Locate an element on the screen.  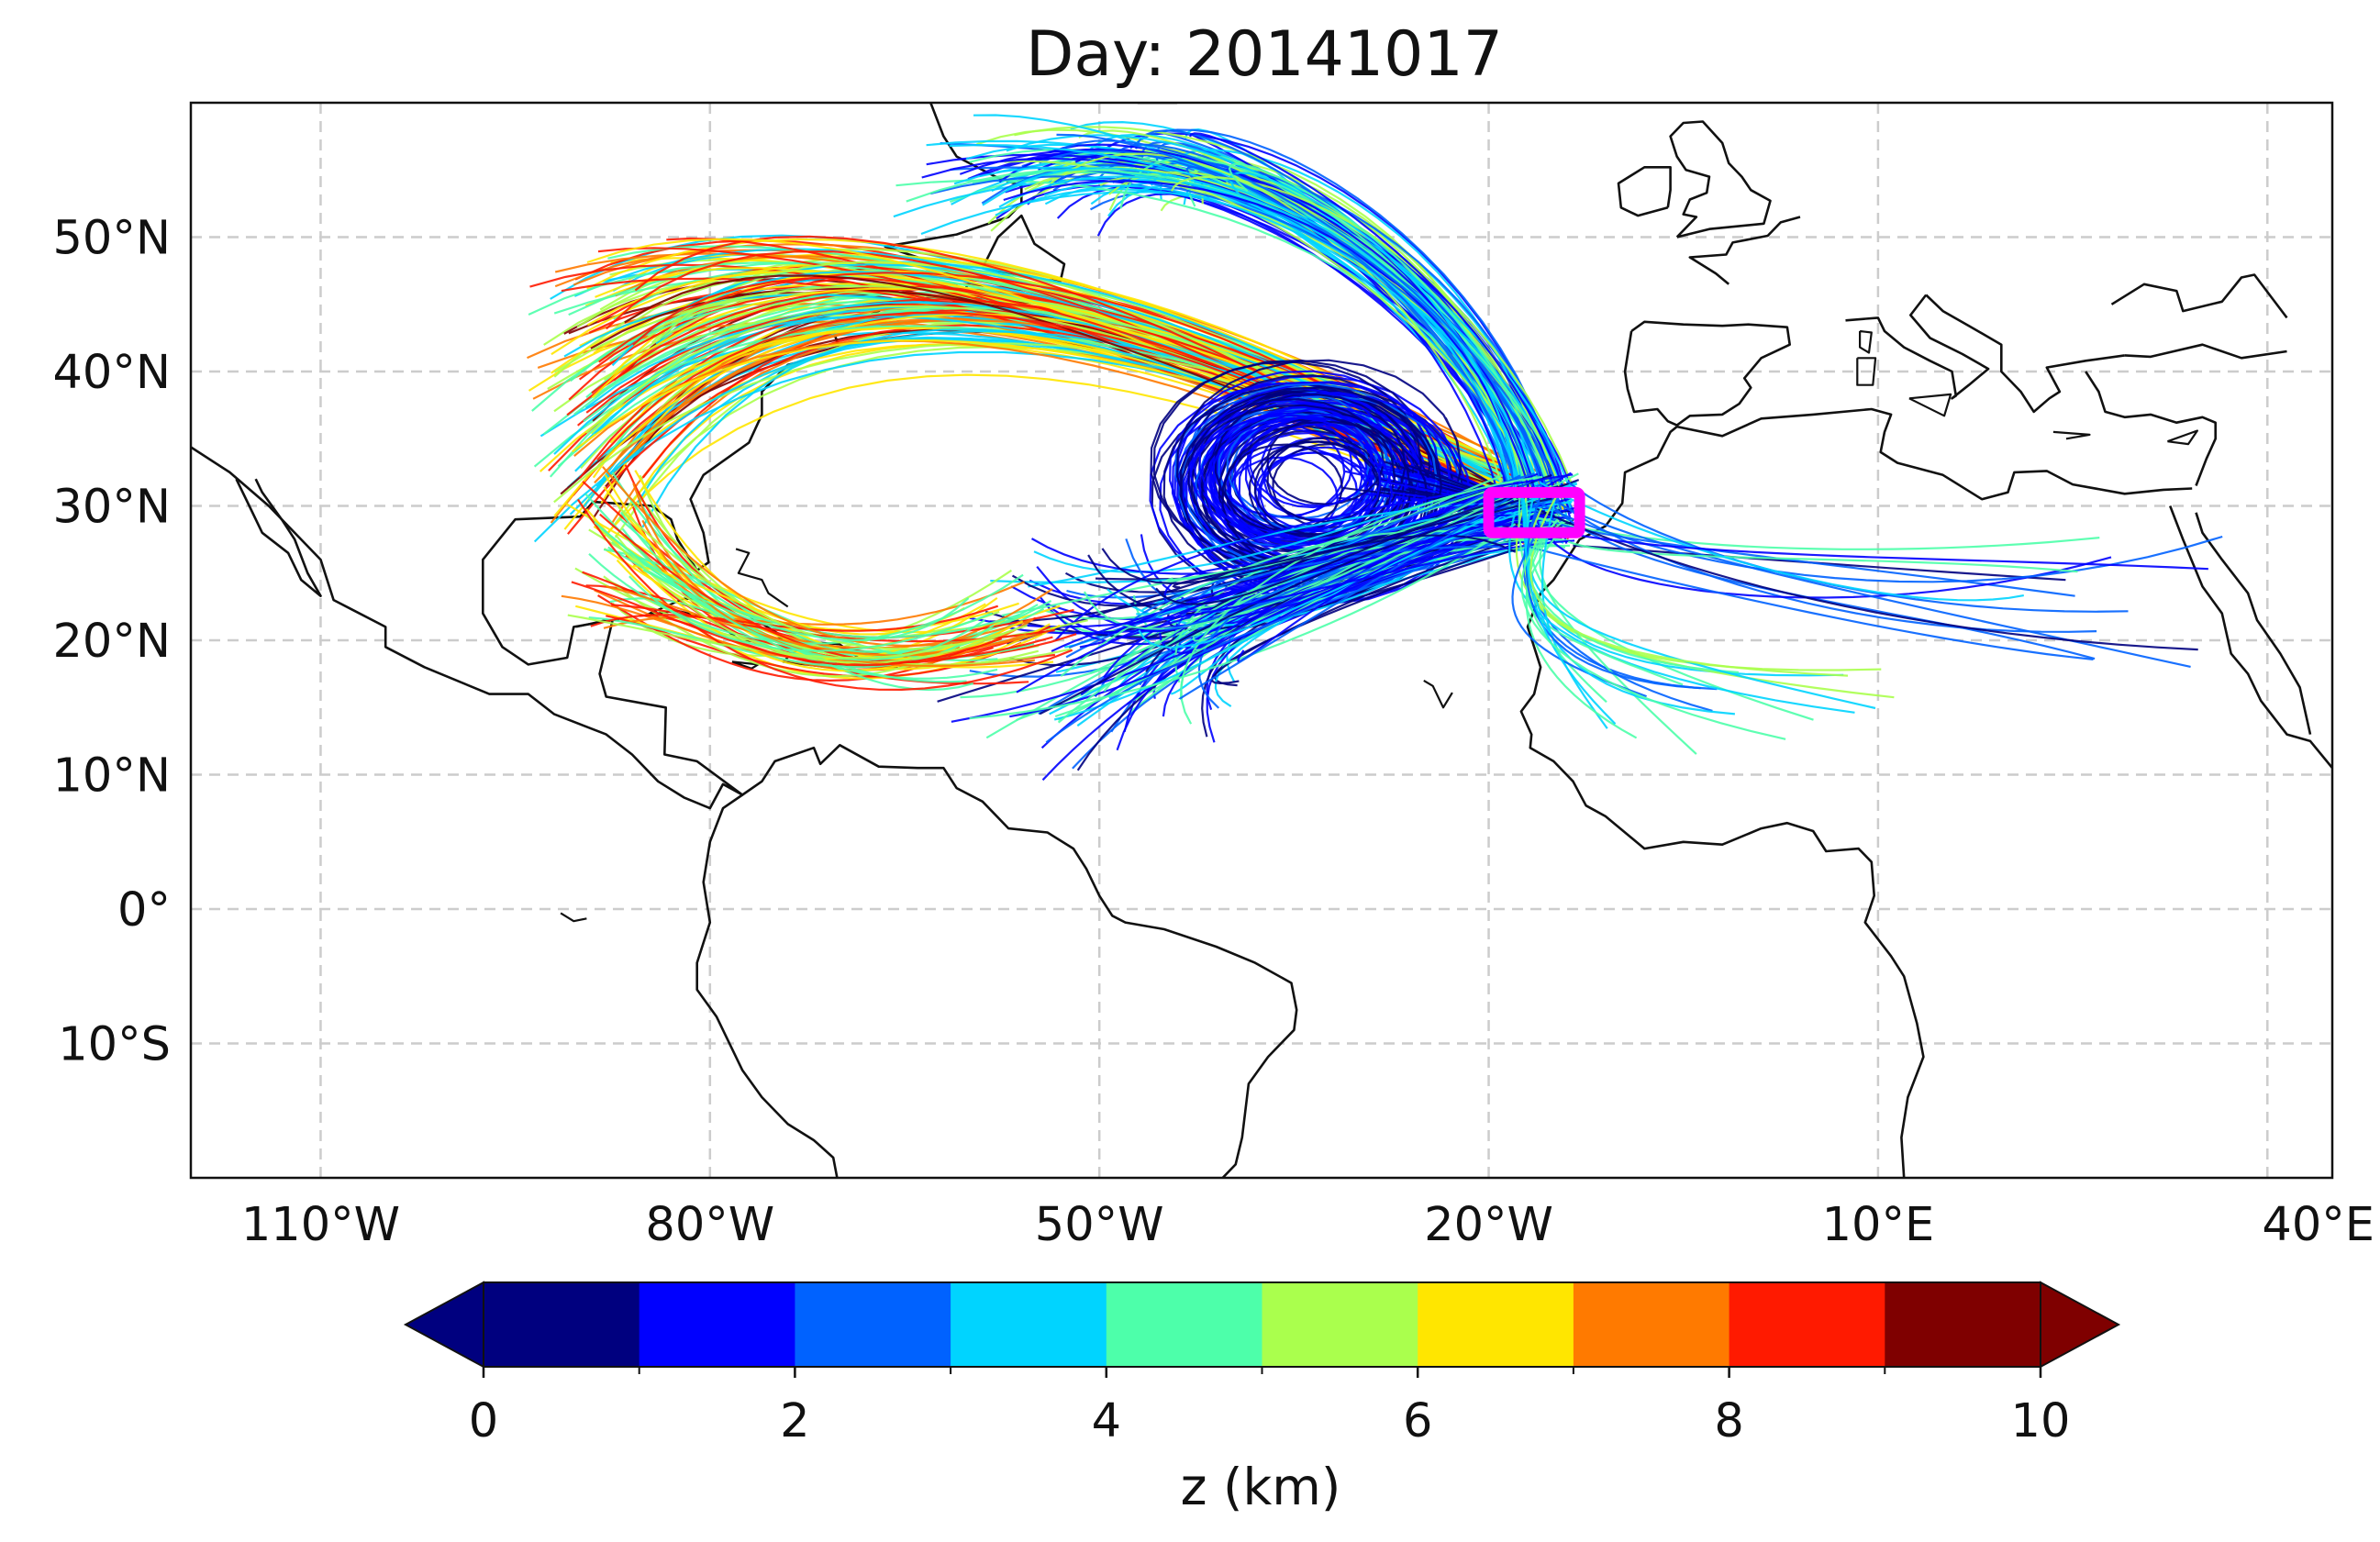
lon-tick-label: 80°W is located at coordinates (709, 1225).